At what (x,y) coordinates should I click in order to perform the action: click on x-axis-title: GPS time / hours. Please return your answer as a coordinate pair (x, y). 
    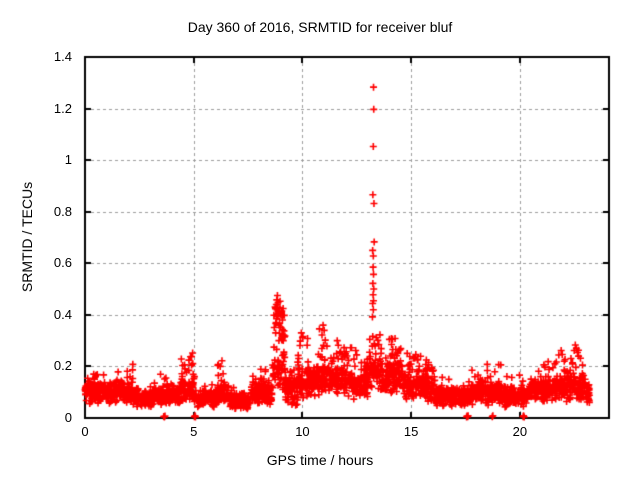
    Looking at the image, I should click on (320, 460).